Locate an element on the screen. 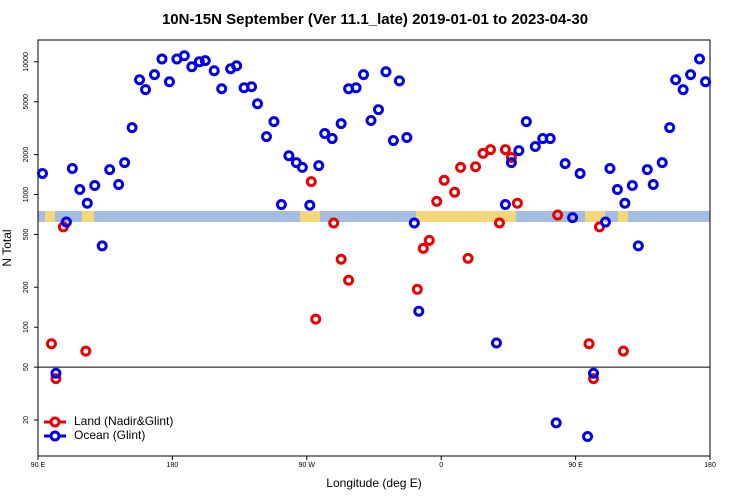 The width and height of the screenshot is (750, 500). x-axis-label: Longitude (deg E) is located at coordinates (373, 483).